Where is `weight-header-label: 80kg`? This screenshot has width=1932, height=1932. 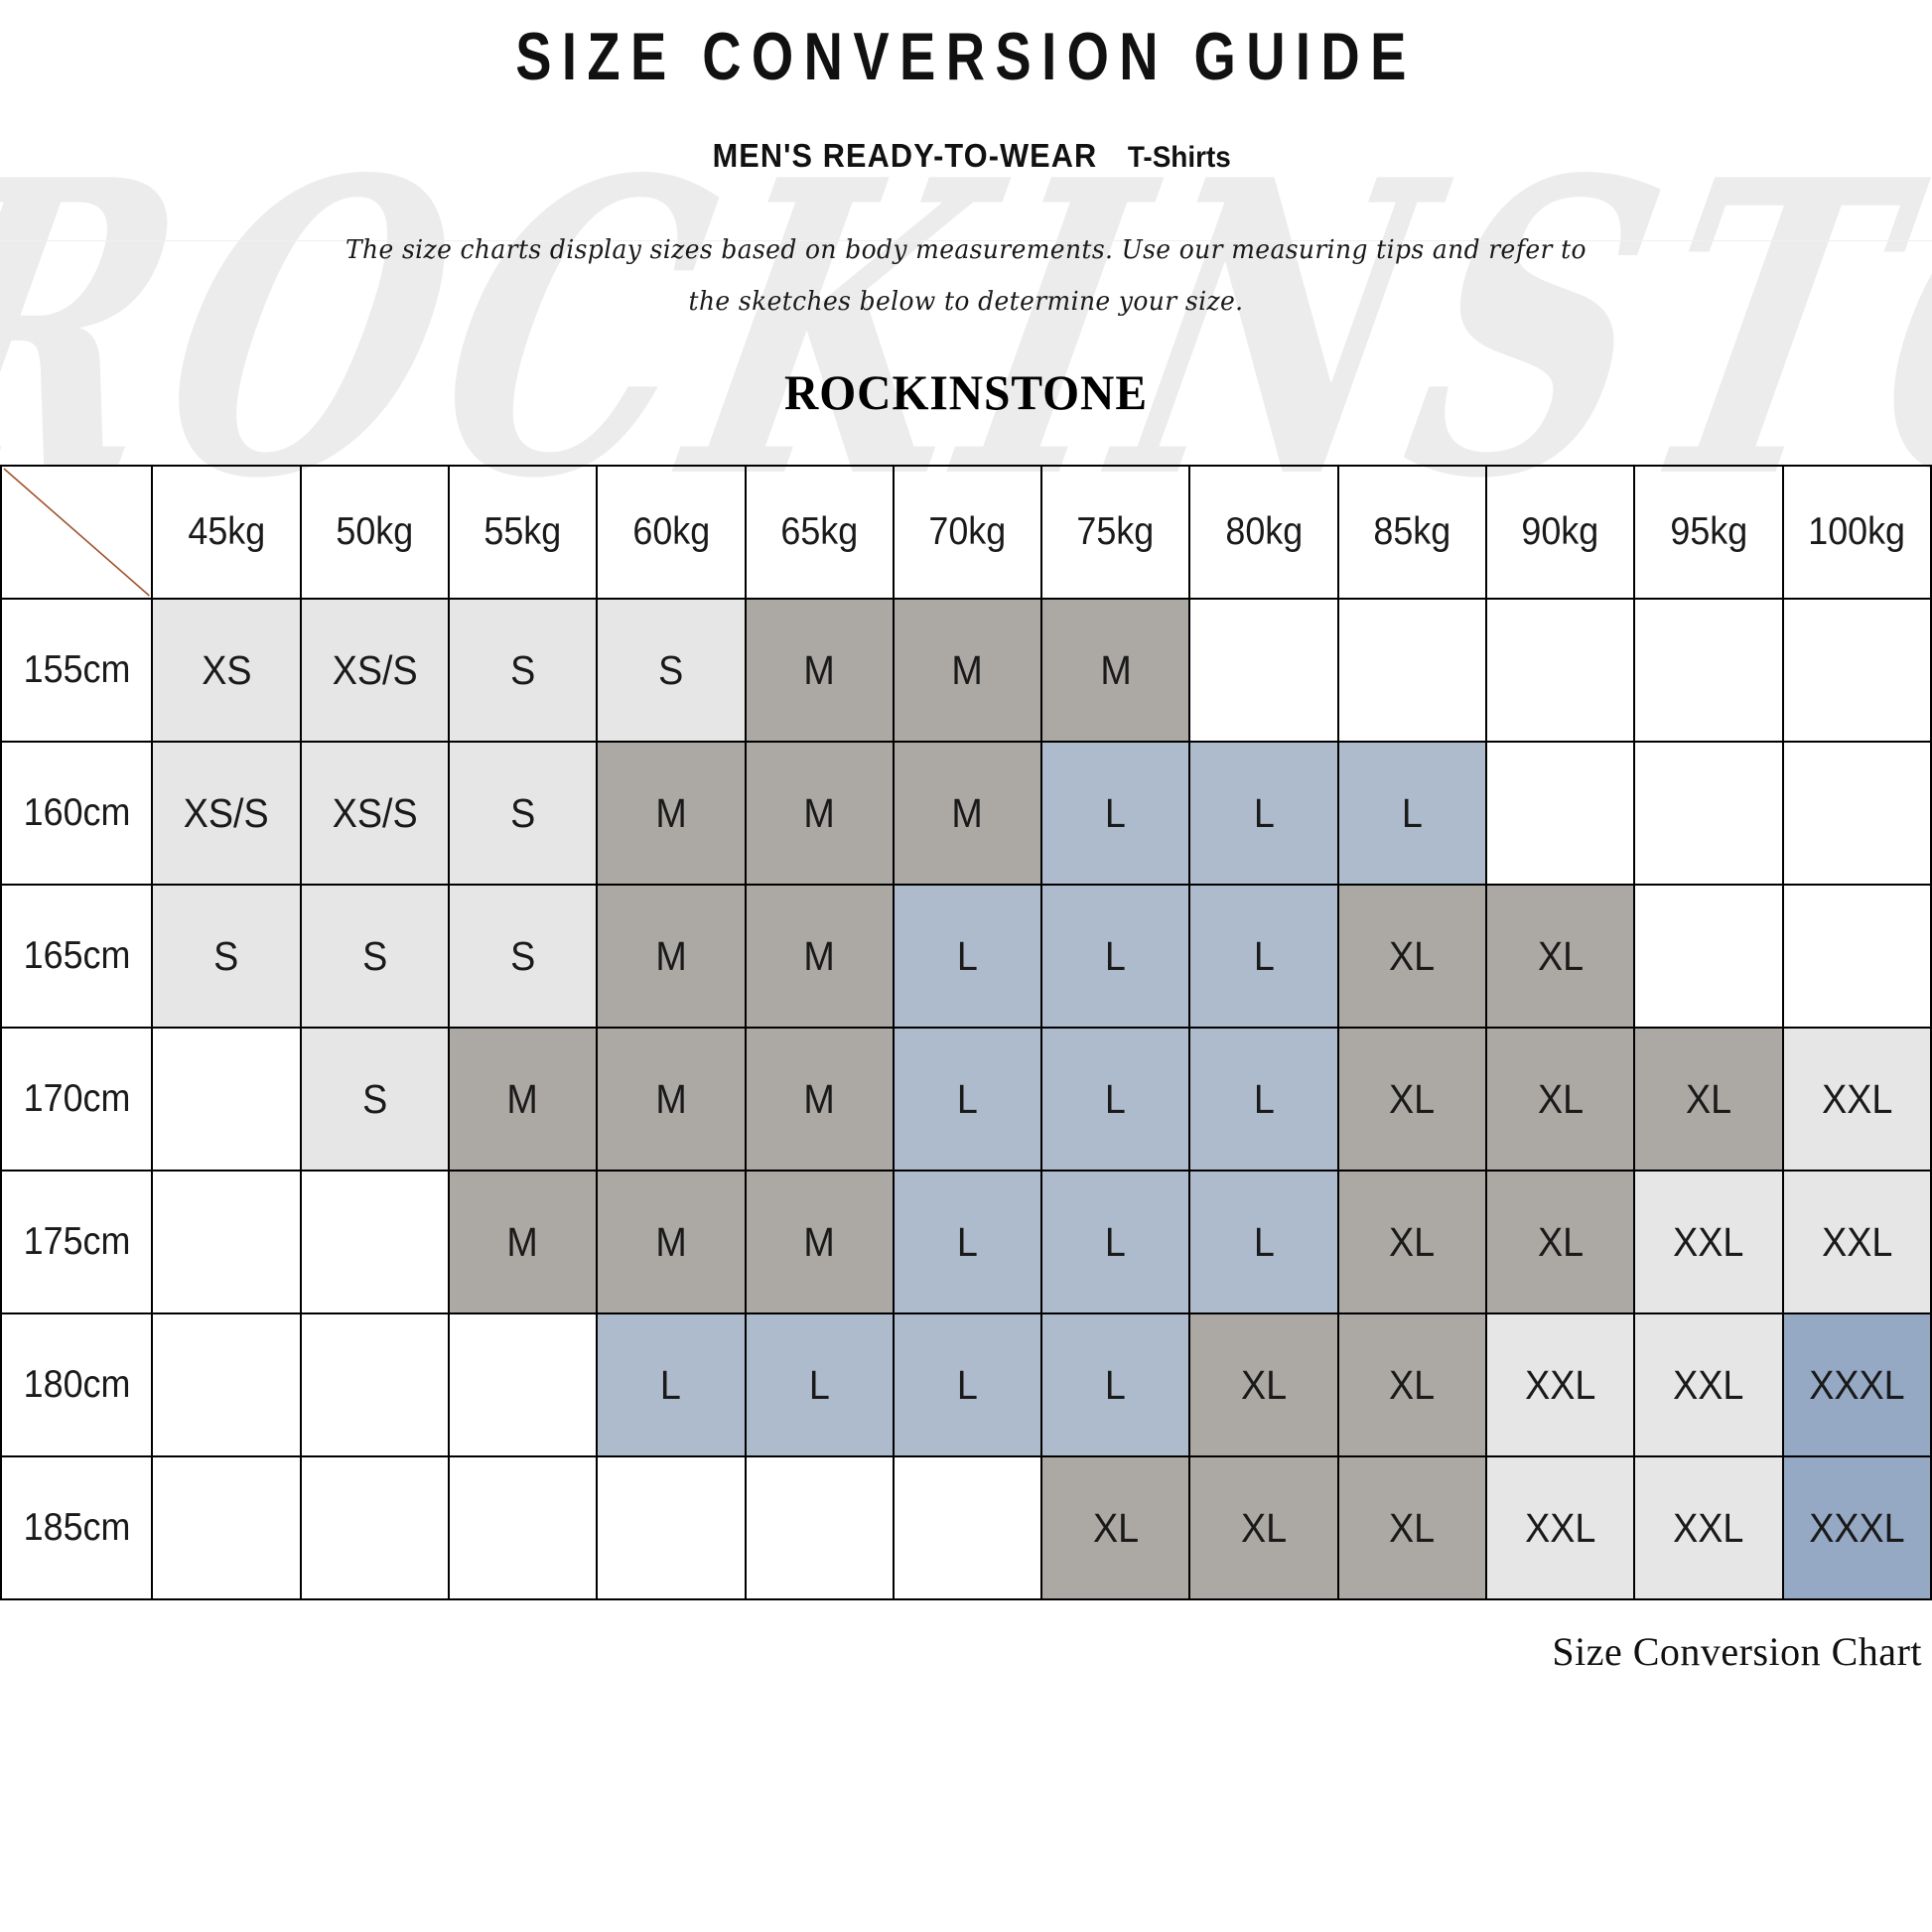 weight-header-label: 80kg is located at coordinates (1264, 532).